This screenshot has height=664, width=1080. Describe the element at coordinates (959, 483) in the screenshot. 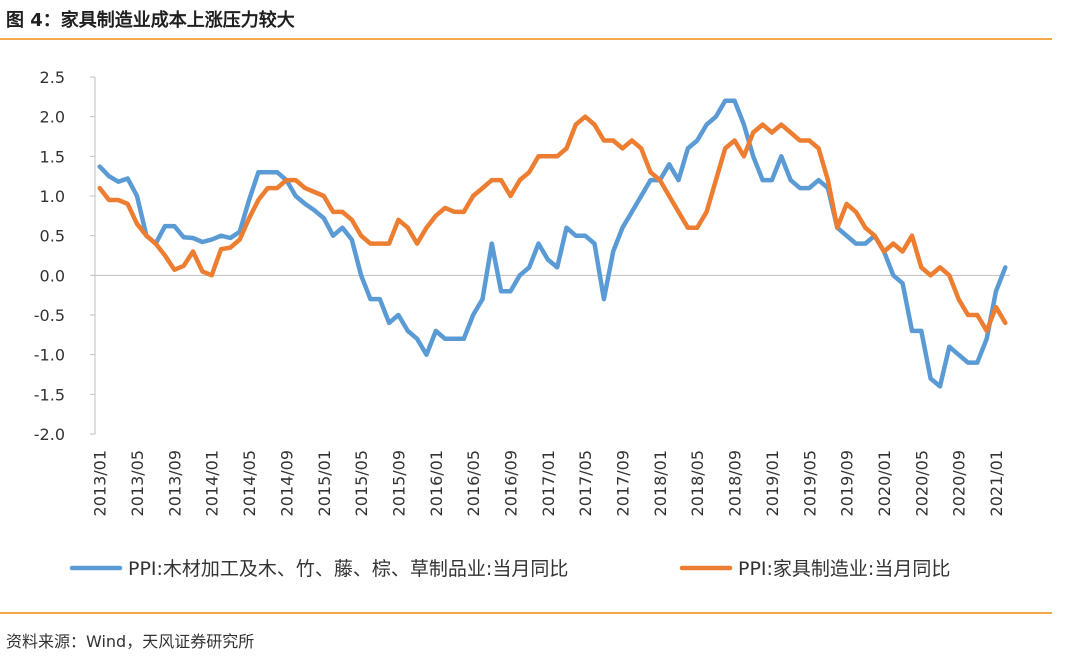

I see `x-tick-label: 2020/09` at that location.